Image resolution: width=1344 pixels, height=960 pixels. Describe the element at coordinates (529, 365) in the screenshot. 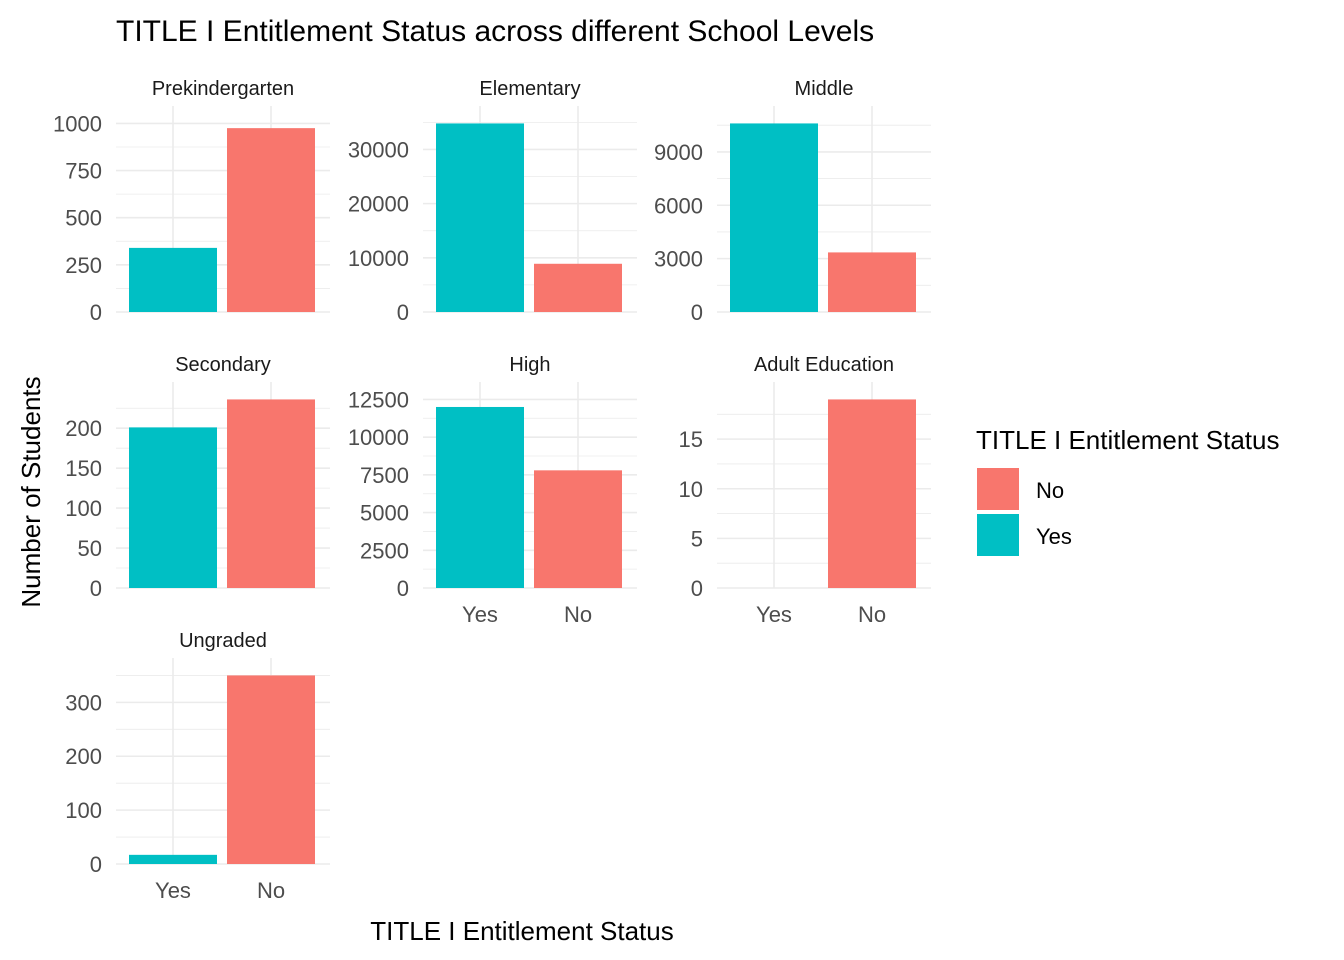

I see `facet-label: High` at that location.